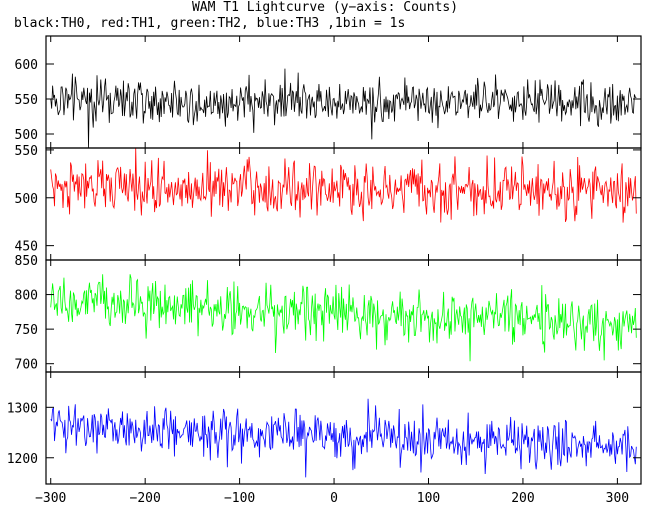  What do you see at coordinates (343, 108) in the screenshot?
I see `series-line-th0` at bounding box center [343, 108].